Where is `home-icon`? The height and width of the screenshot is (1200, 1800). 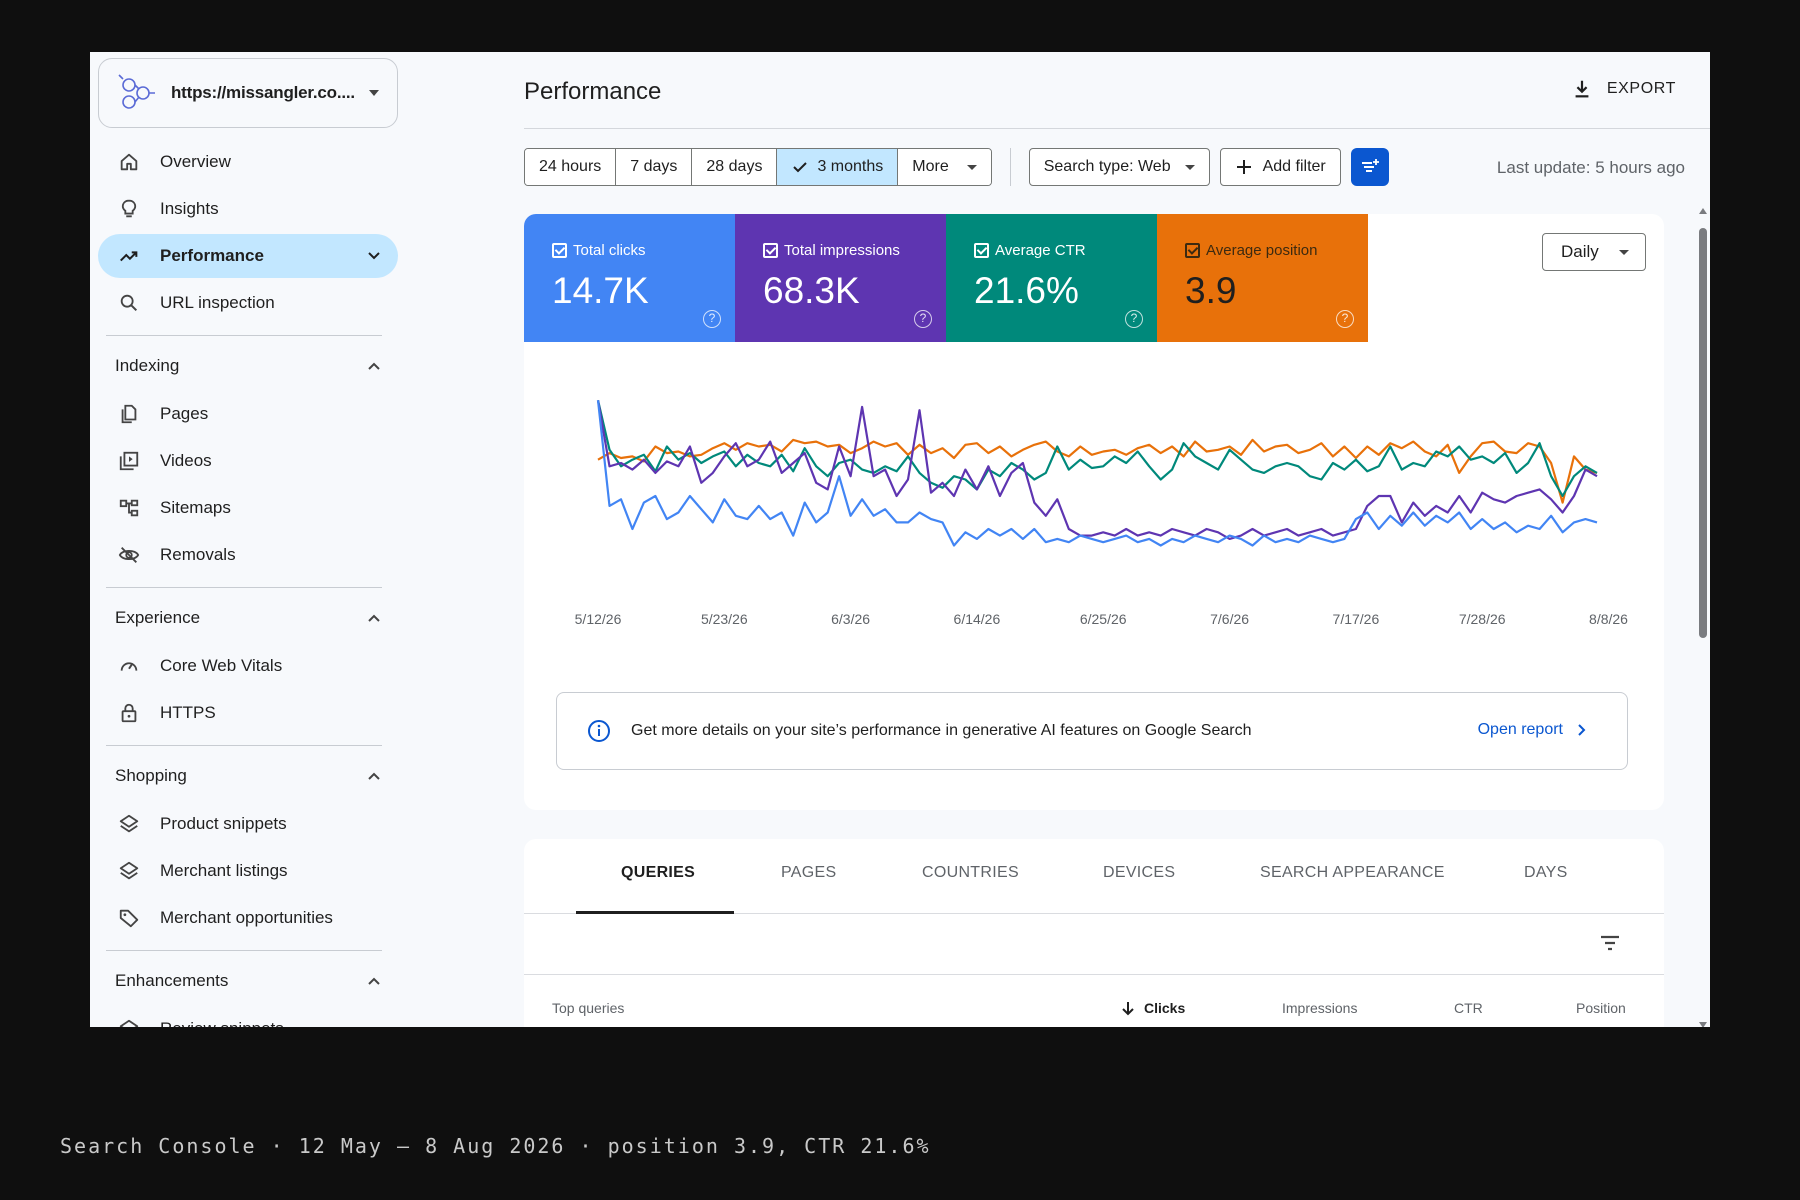 home-icon is located at coordinates (129, 162).